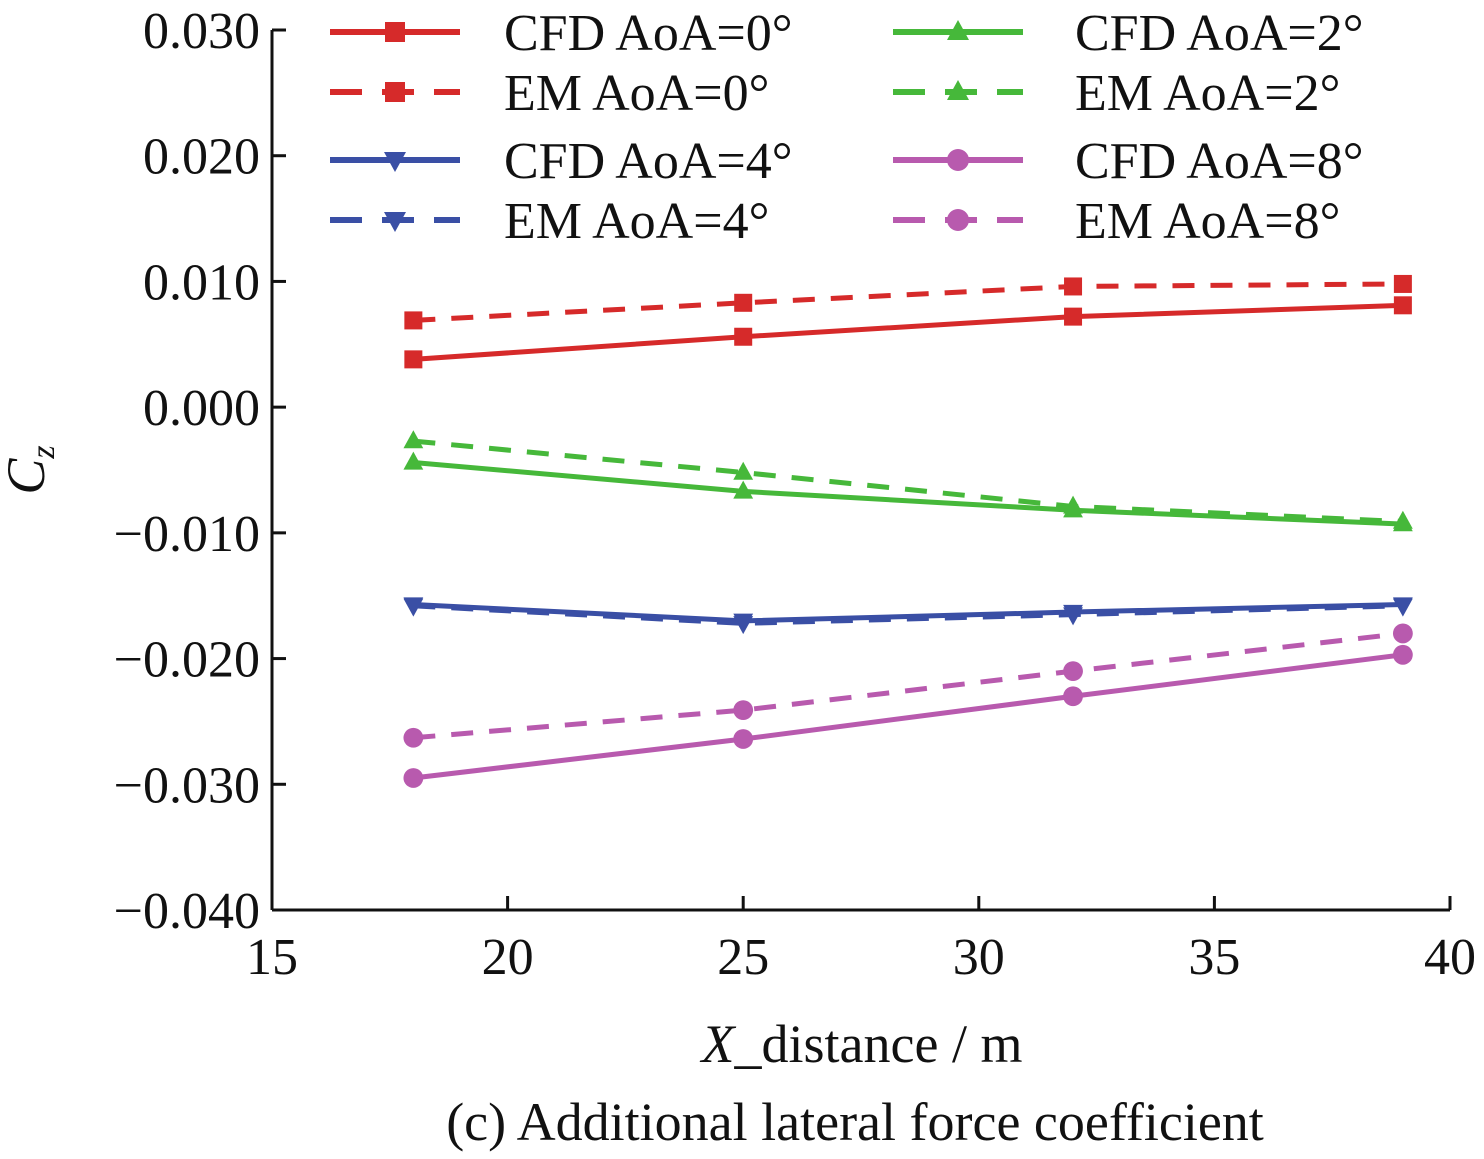  I want to click on legend-entry: EM AoA=4°, so click(549, 221).